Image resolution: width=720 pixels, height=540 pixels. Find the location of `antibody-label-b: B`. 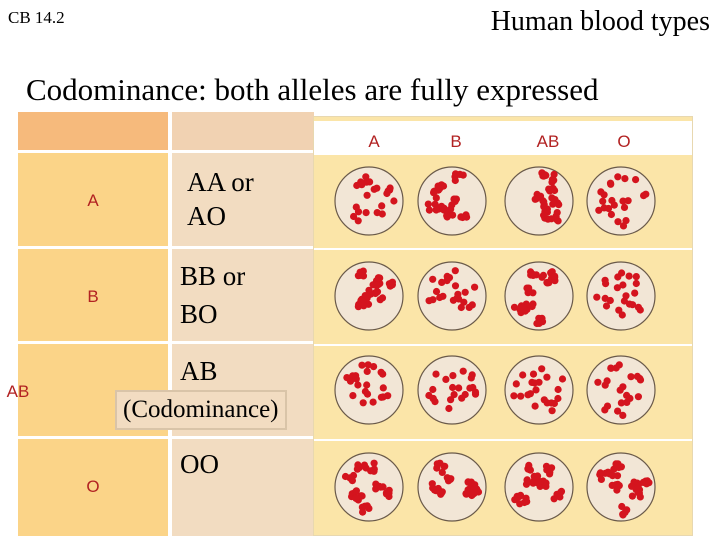

antibody-label-b: B is located at coordinates (456, 141).